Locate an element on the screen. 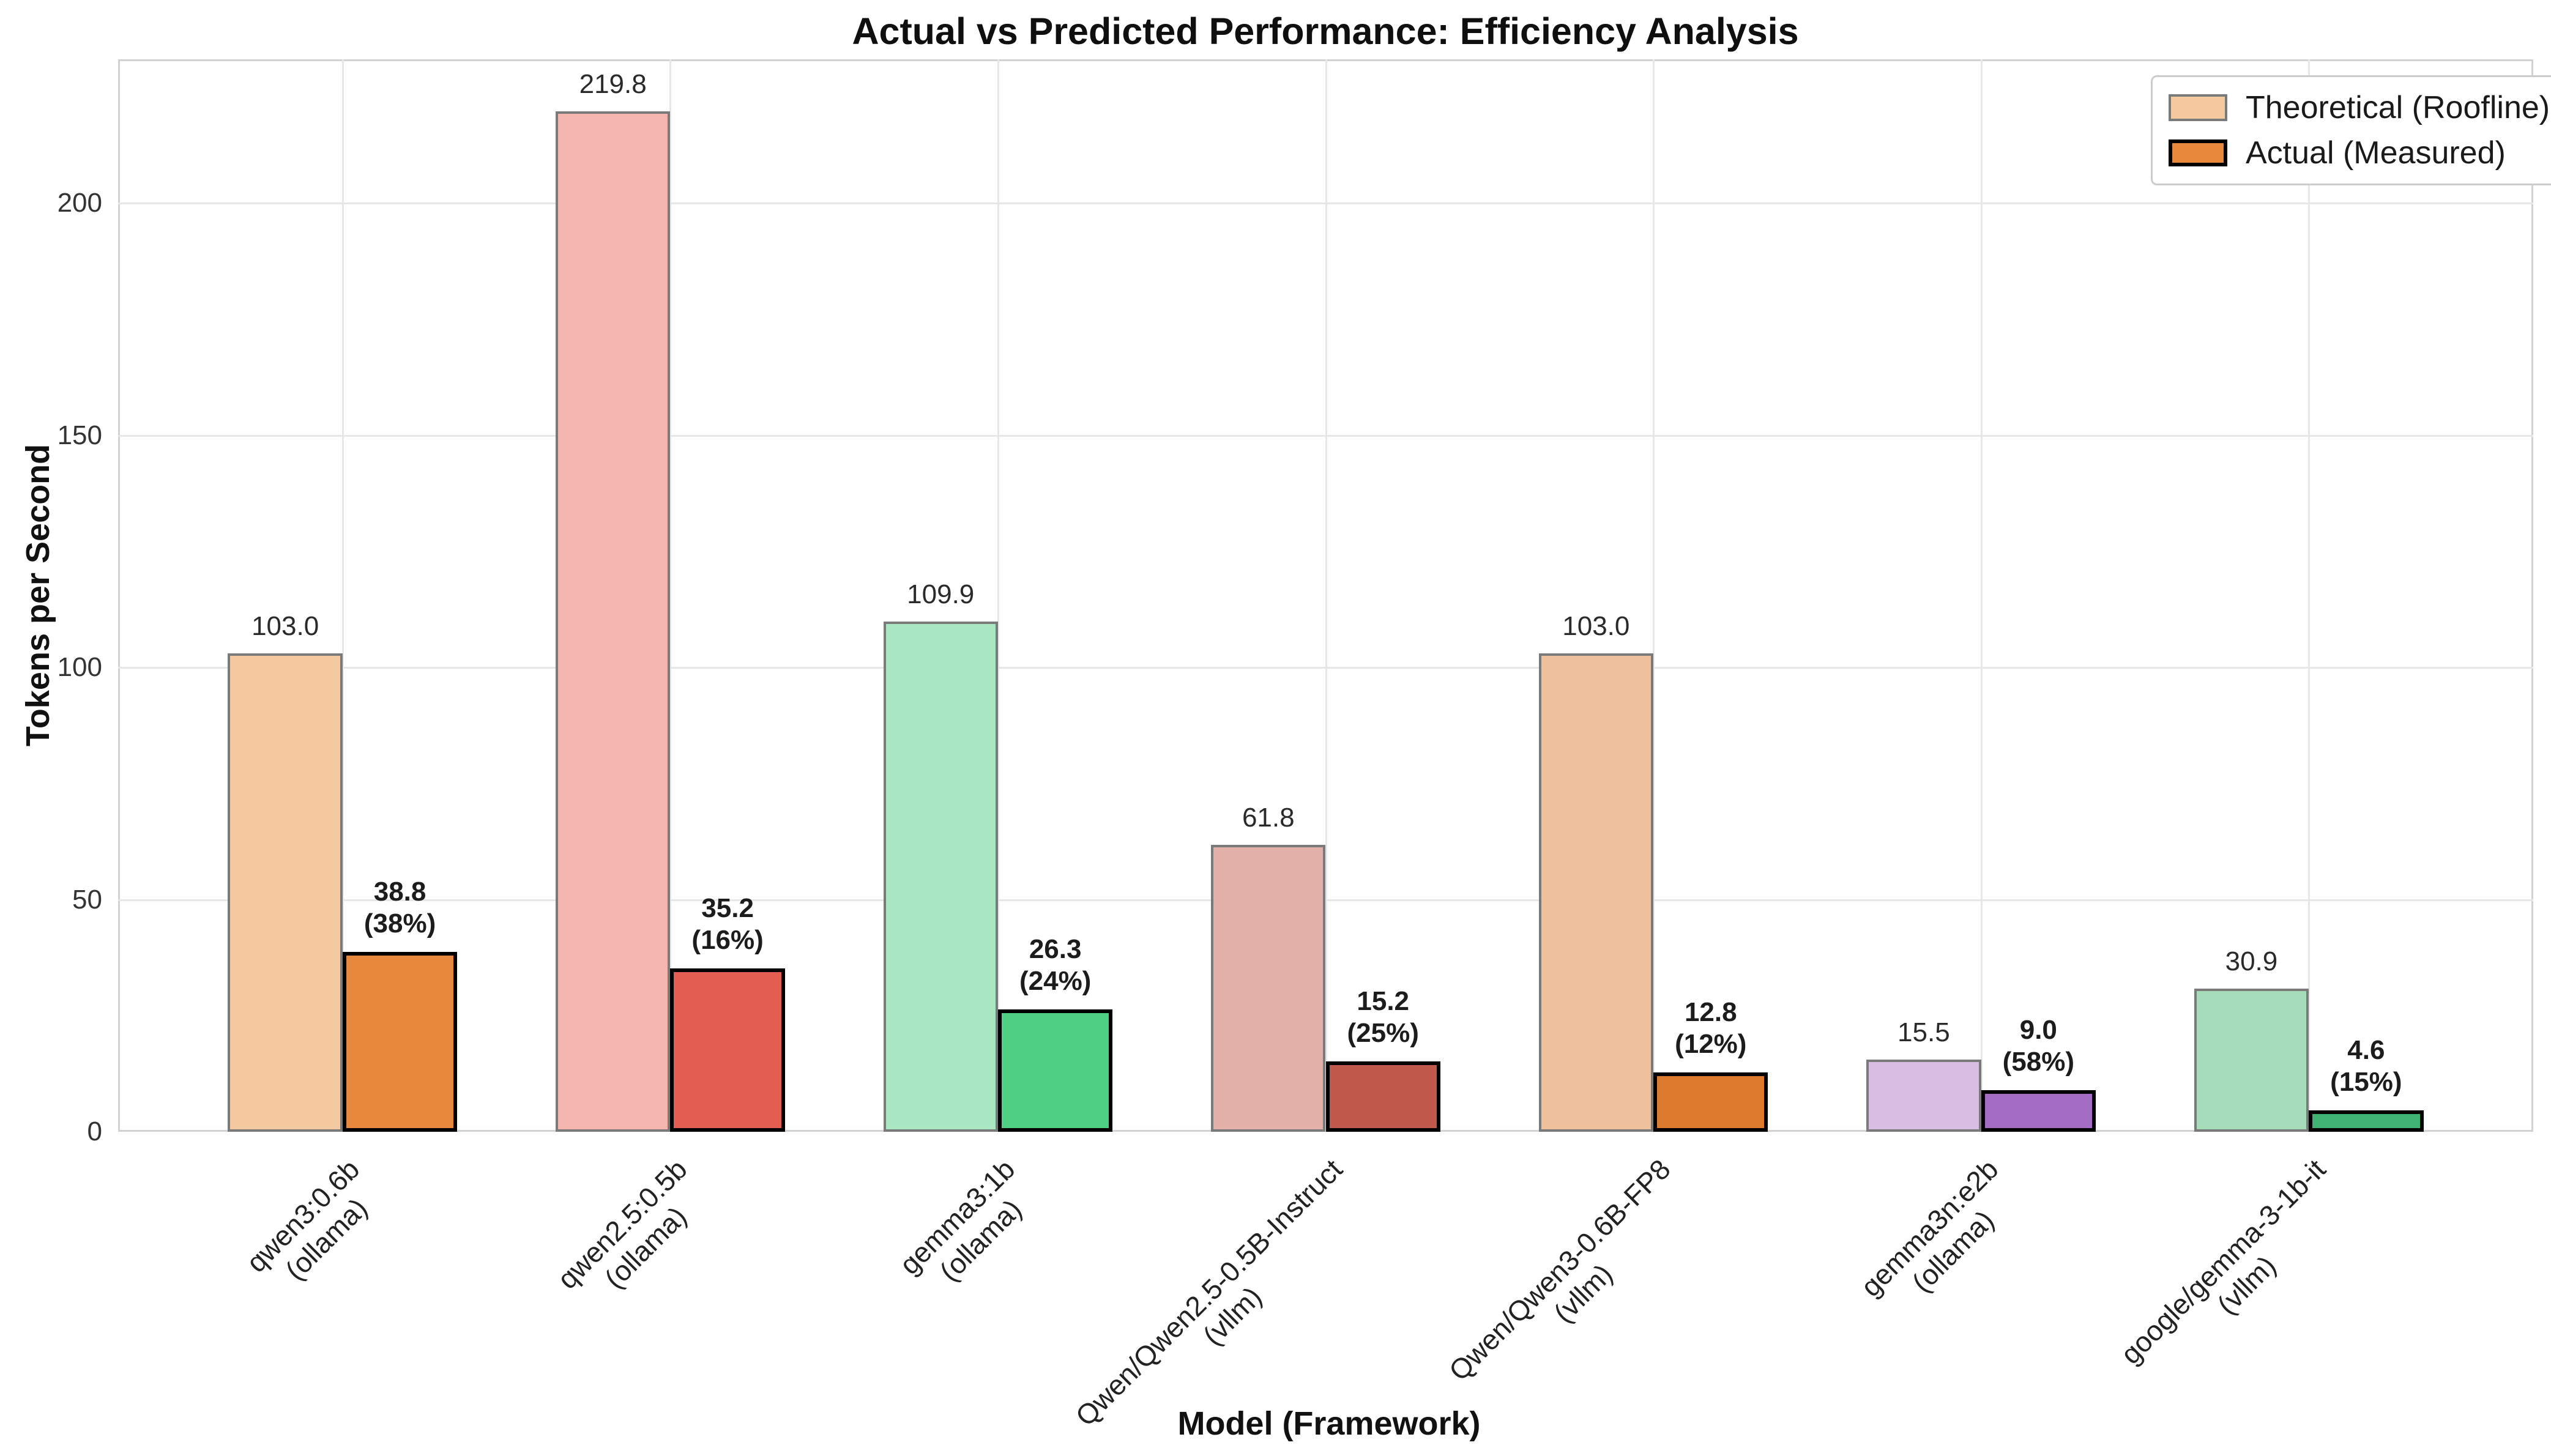  actual-pct-line: (16%) is located at coordinates (727, 939).